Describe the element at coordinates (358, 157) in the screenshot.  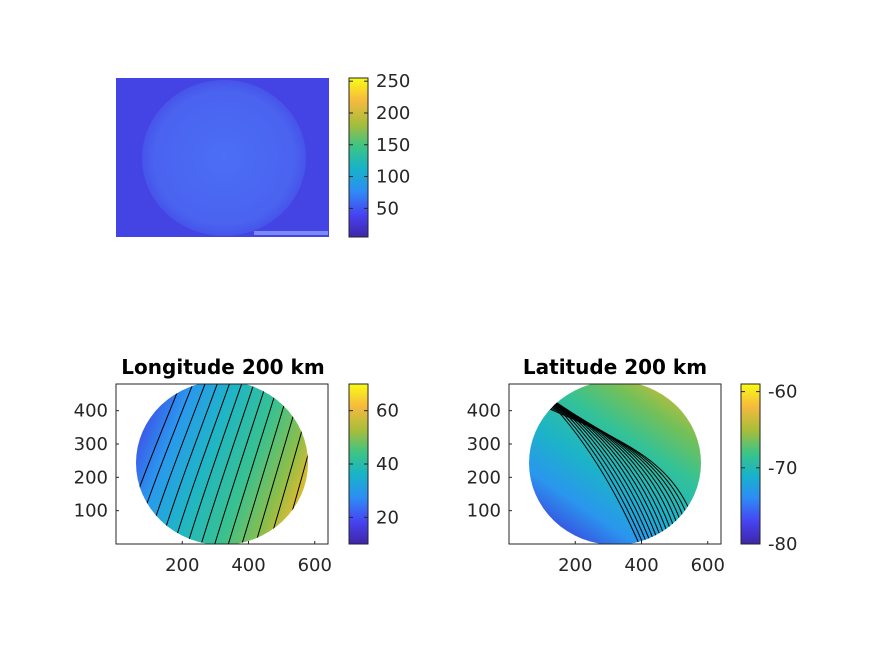
I see `colorbar-raw-bar` at that location.